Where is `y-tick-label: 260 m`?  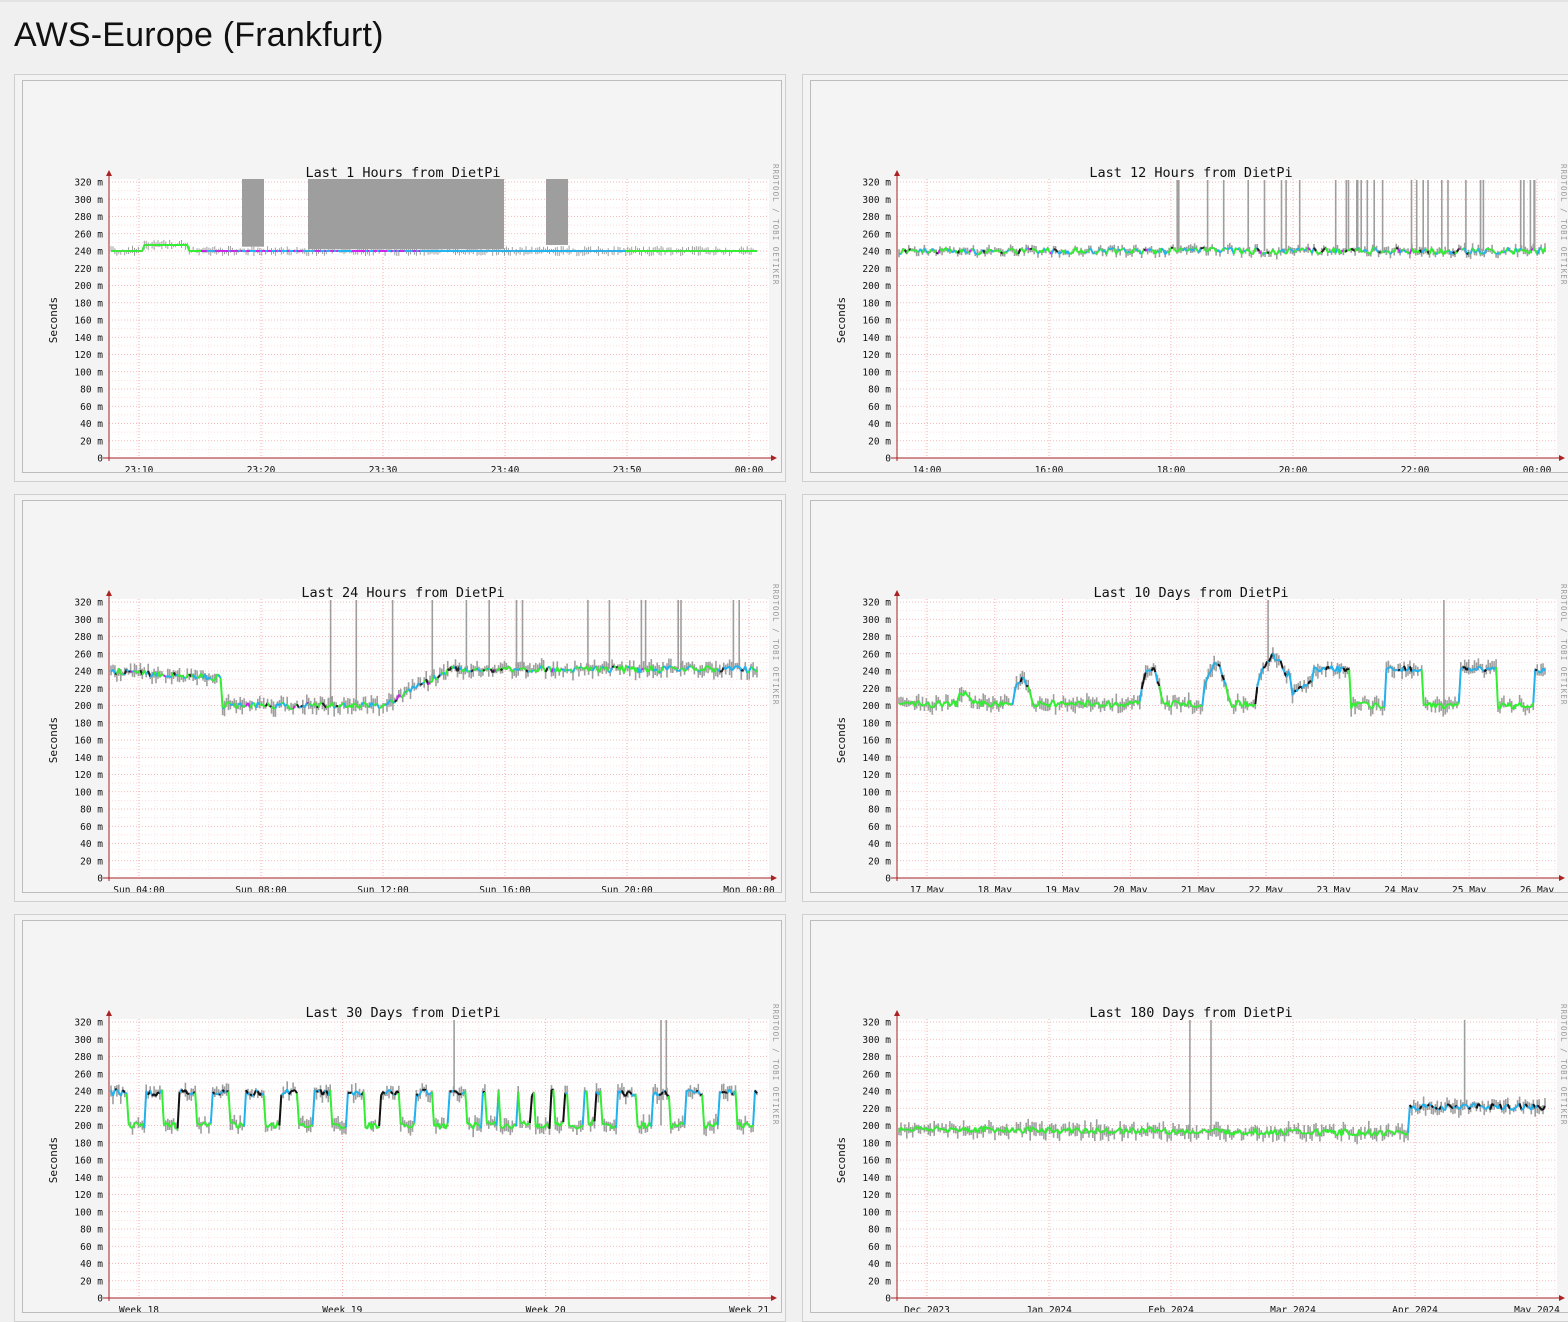
y-tick-label: 260 m is located at coordinates (876, 654).